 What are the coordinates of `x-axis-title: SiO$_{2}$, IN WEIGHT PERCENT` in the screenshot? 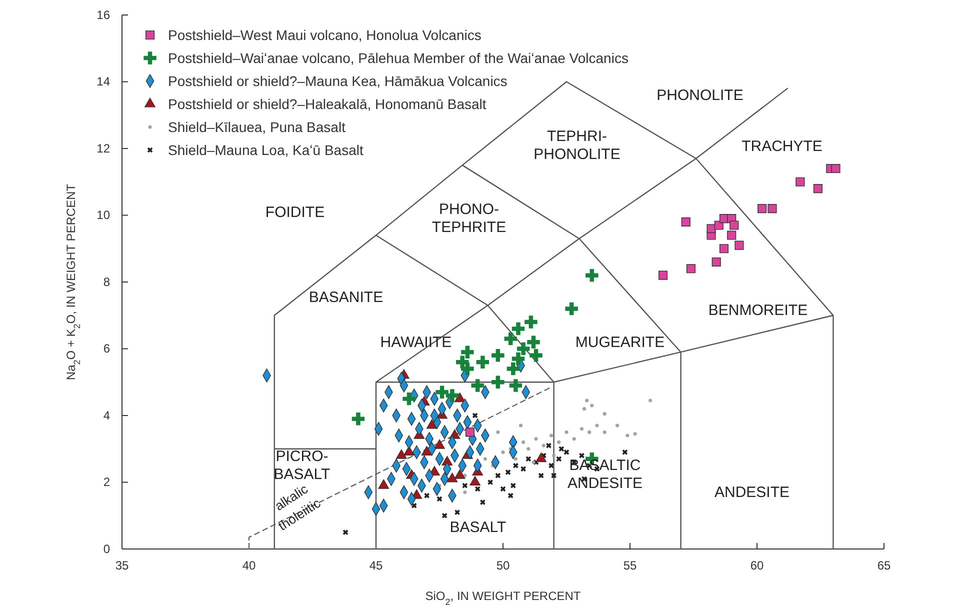 It's located at (503, 597).